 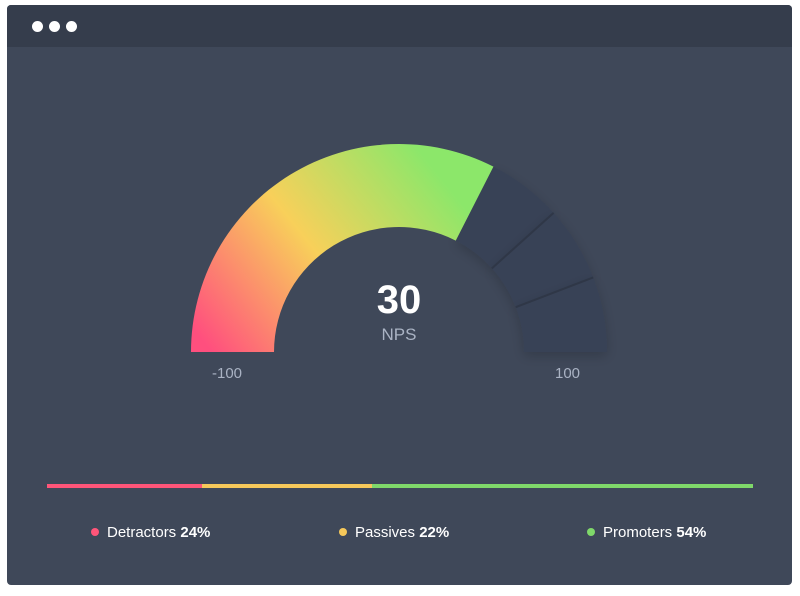 I want to click on detractors-dot-icon, so click(x=95, y=532).